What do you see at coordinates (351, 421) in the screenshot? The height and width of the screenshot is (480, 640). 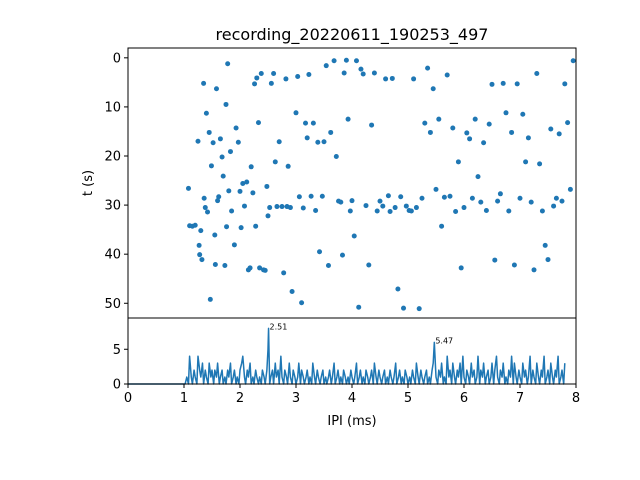 I see `x-axis-label: IPI (ms)` at bounding box center [351, 421].